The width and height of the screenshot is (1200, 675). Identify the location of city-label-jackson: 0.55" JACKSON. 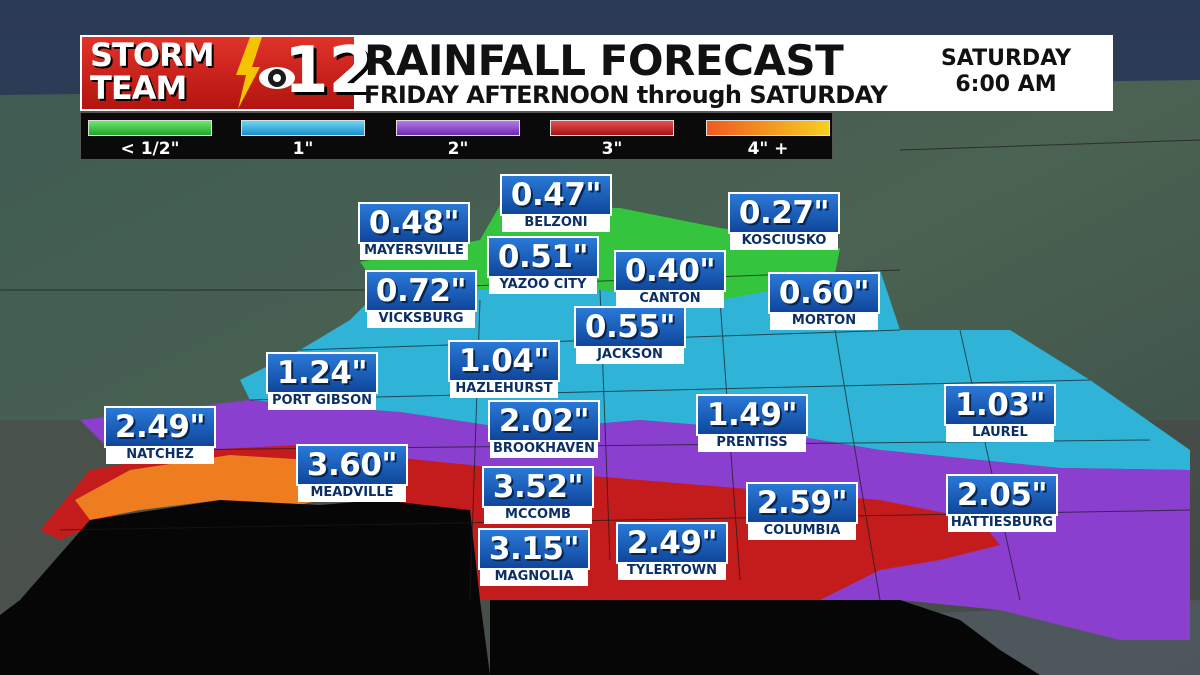
(630, 336).